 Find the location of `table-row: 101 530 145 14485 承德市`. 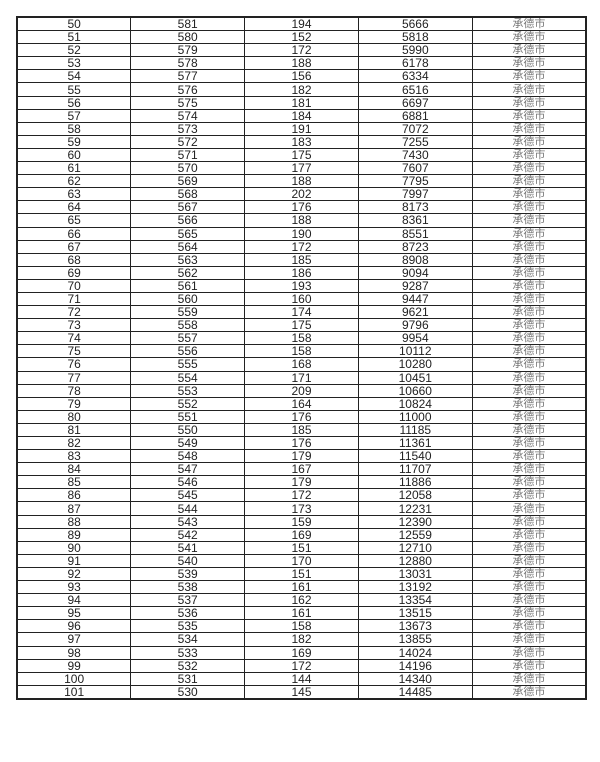

table-row: 101 530 145 14485 承德市 is located at coordinates (301, 692).